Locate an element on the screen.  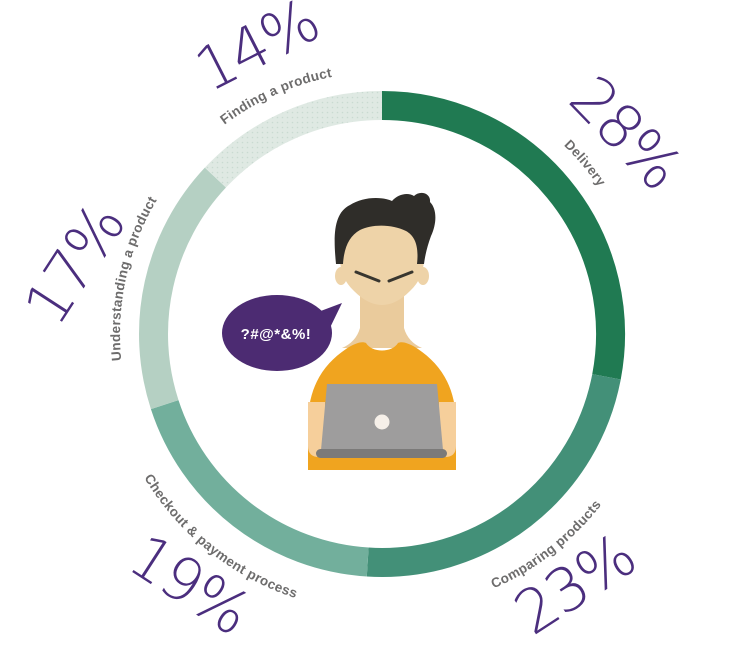
ring-segment-checkout-payment-process is located at coordinates (259, 488).